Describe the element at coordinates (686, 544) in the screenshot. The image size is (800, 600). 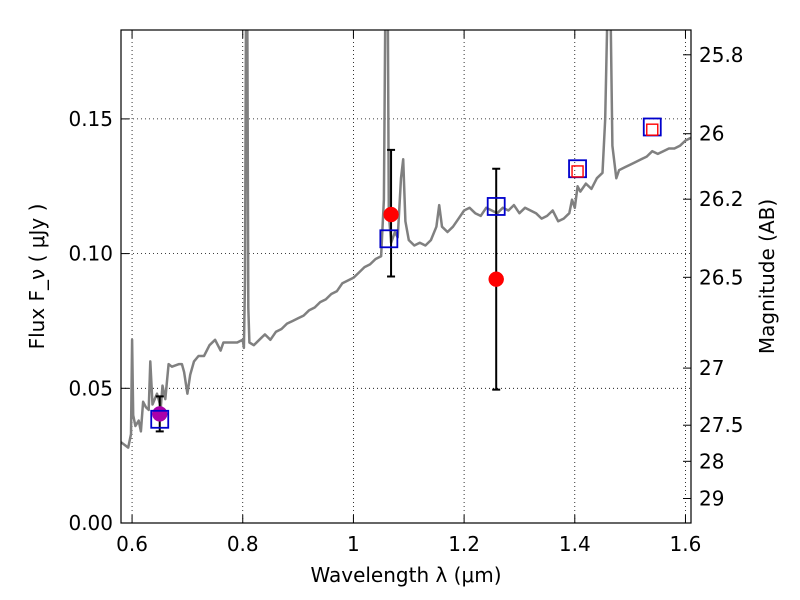
I see `x-tick-label: 1.6` at that location.